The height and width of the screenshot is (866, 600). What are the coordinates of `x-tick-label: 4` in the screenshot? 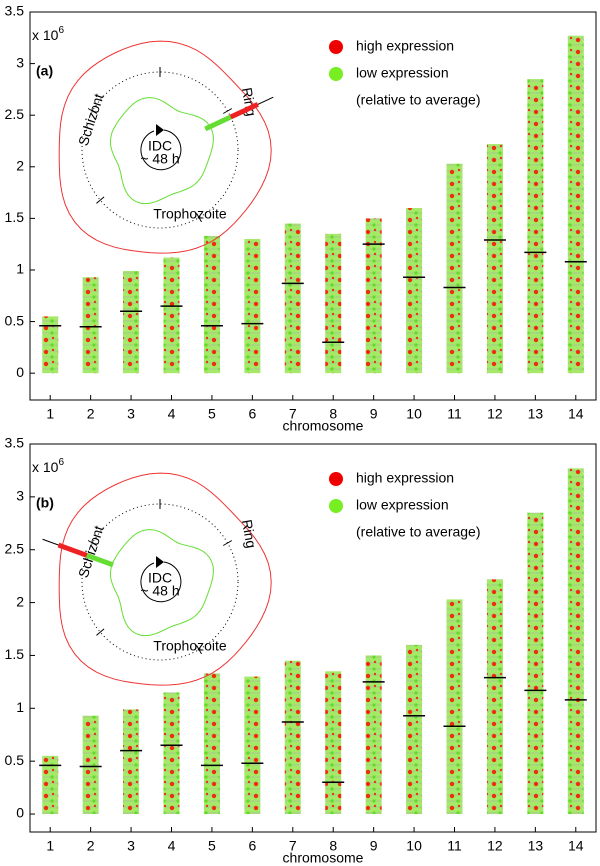 It's located at (172, 414).